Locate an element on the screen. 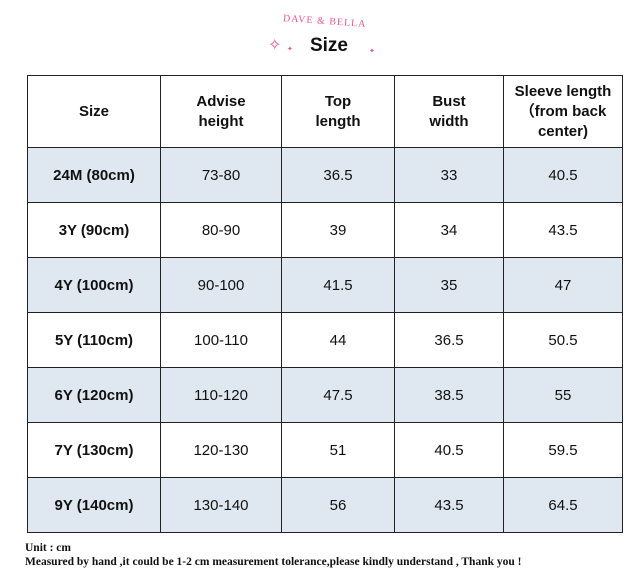 The width and height of the screenshot is (640, 585). size-cell: 4Y (100cm) is located at coordinates (94, 285).